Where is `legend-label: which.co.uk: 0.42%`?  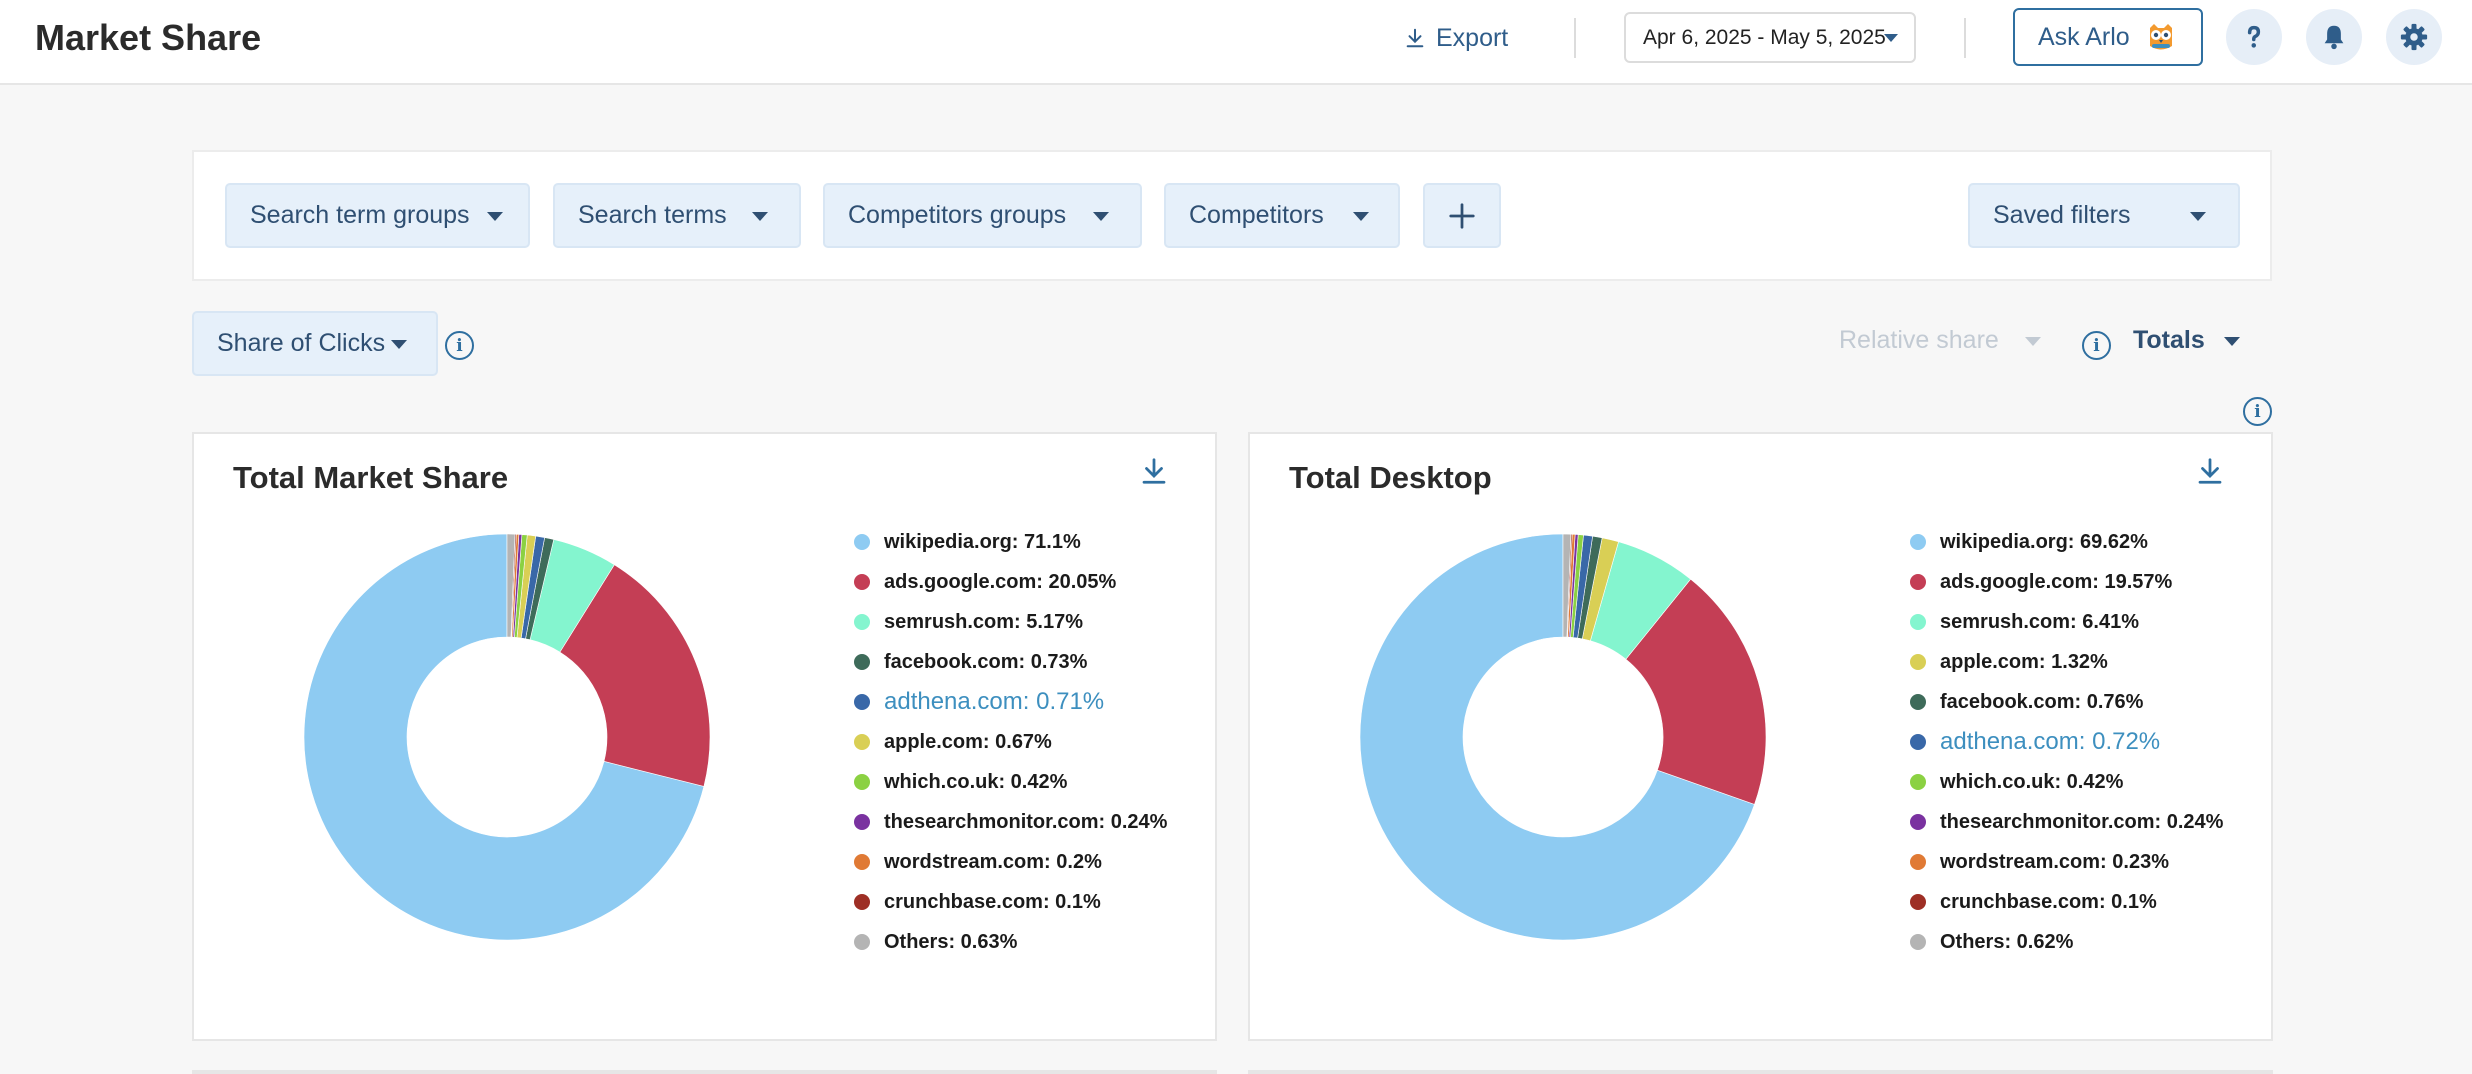
legend-label: which.co.uk: 0.42% is located at coordinates (976, 781).